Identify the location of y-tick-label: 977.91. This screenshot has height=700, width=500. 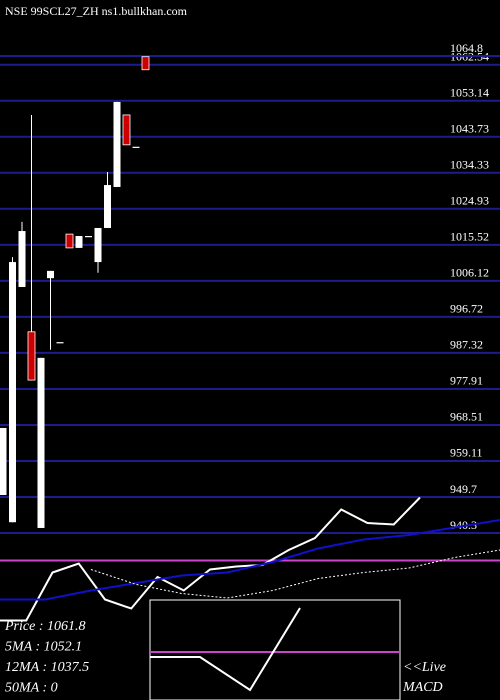
(466, 381).